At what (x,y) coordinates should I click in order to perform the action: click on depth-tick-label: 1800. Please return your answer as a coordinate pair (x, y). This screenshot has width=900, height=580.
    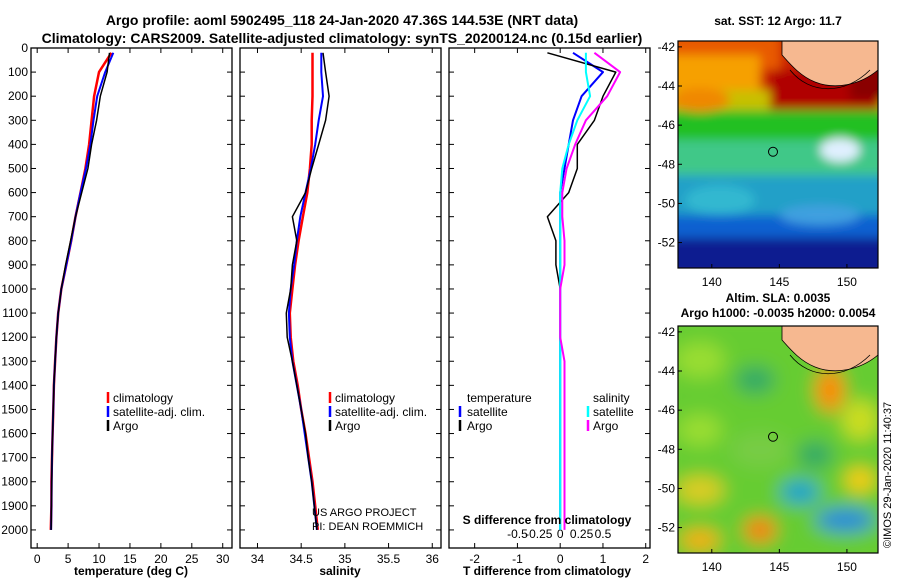
    Looking at the image, I should click on (14, 482).